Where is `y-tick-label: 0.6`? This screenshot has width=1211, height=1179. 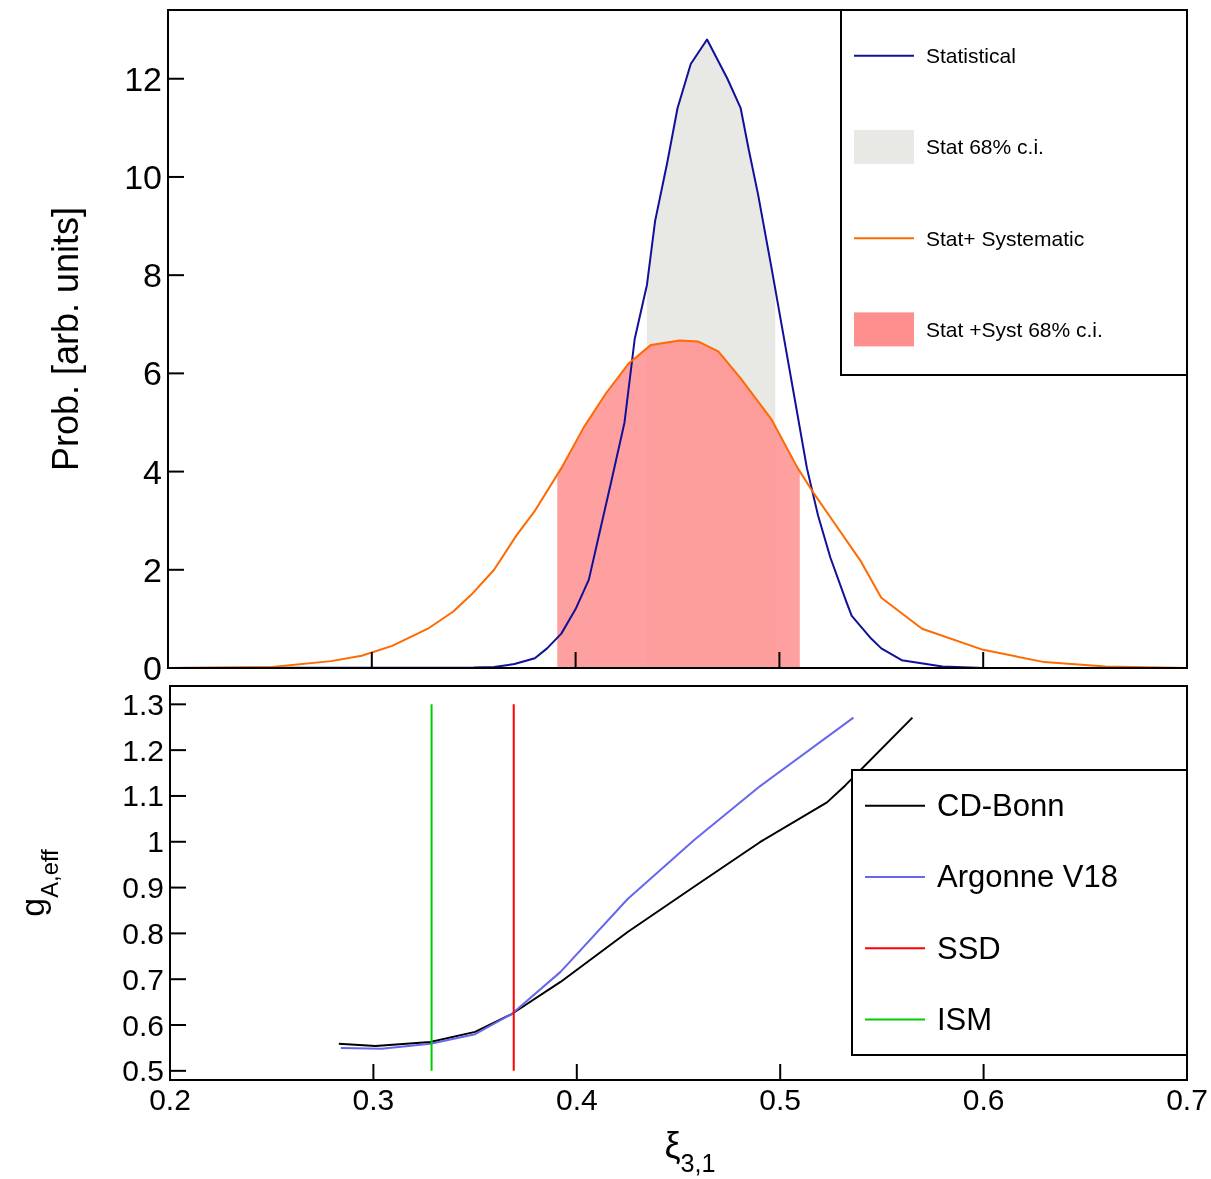 y-tick-label: 0.6 is located at coordinates (143, 1025).